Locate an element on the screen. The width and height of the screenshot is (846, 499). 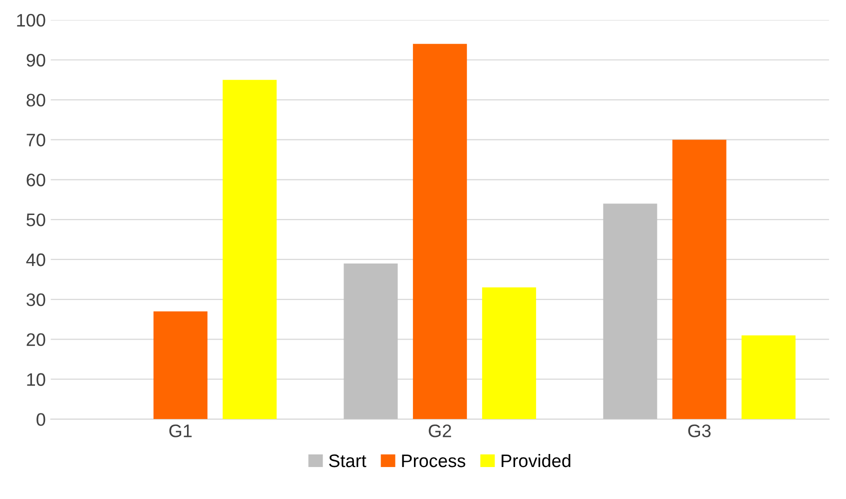
y-tick-label: 40 is located at coordinates (36, 259).